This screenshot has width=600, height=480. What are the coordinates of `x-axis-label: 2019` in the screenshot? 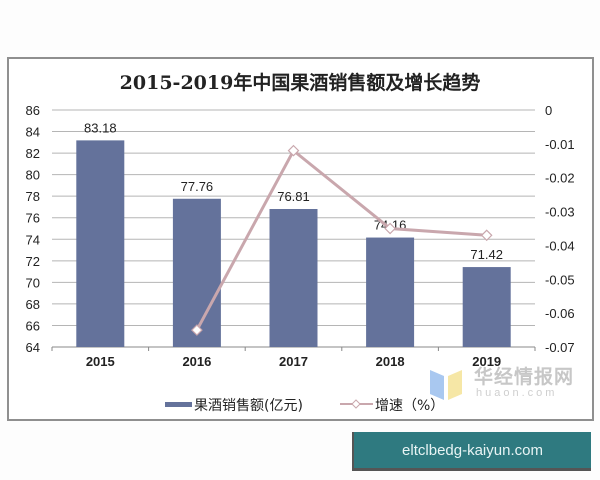 It's located at (486, 361).